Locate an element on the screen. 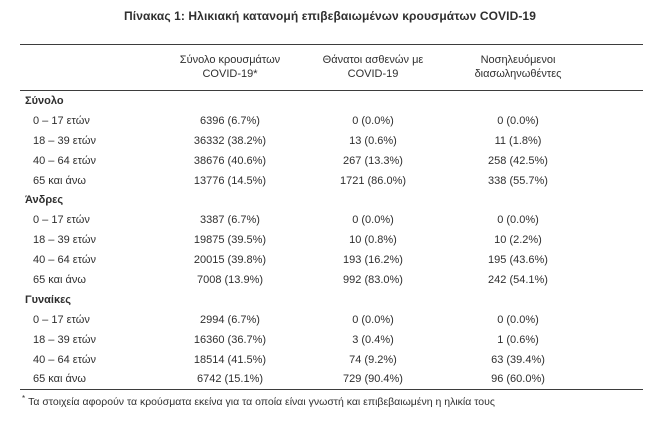  deaths-cell: 992 (83.0%) is located at coordinates (373, 279).